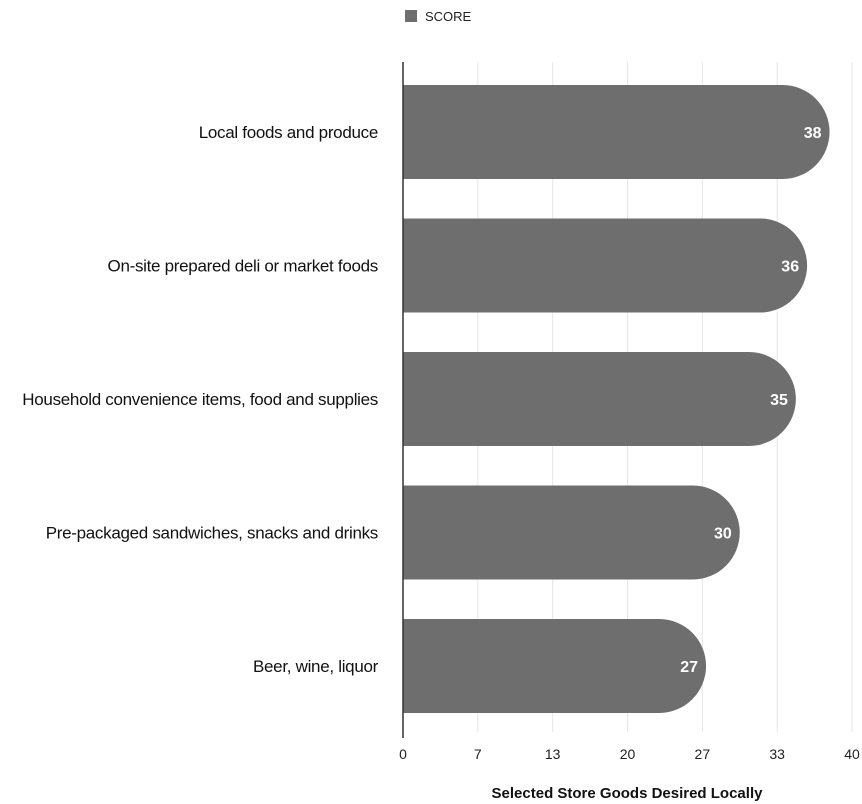 The image size is (862, 804). I want to click on x-tick-label: 20, so click(628, 754).